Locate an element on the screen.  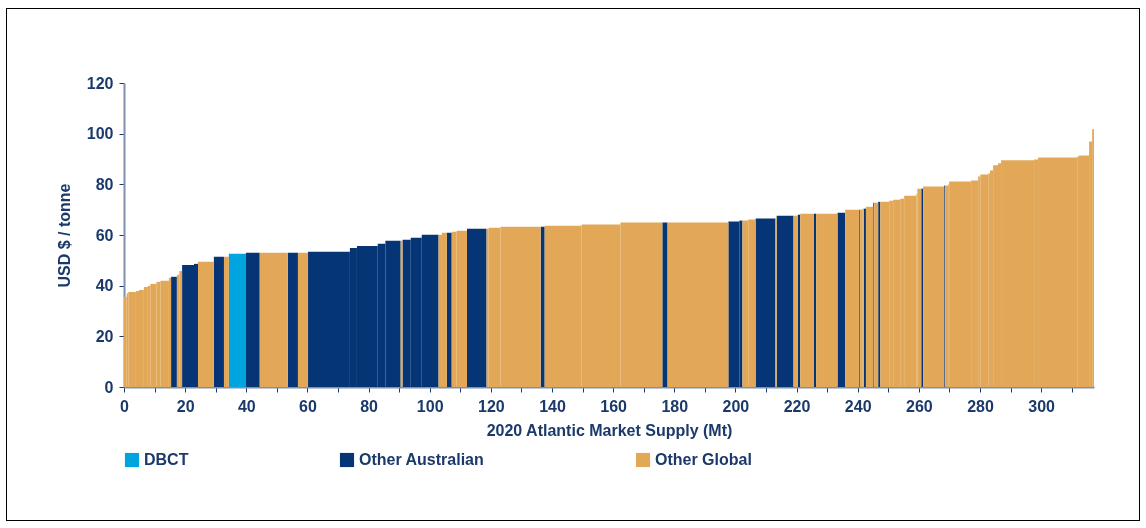
y-tick-label: 20 is located at coordinates (104, 336).